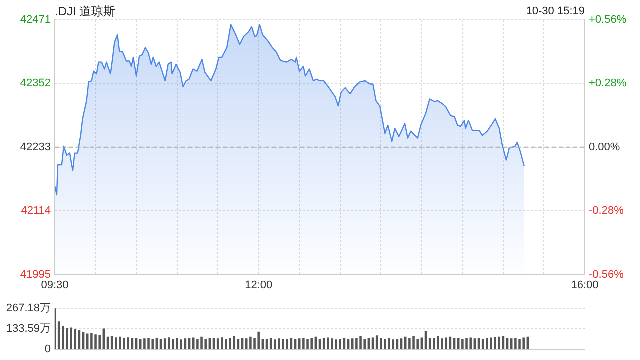  I want to click on y-tick-label: 42233, so click(35, 147).